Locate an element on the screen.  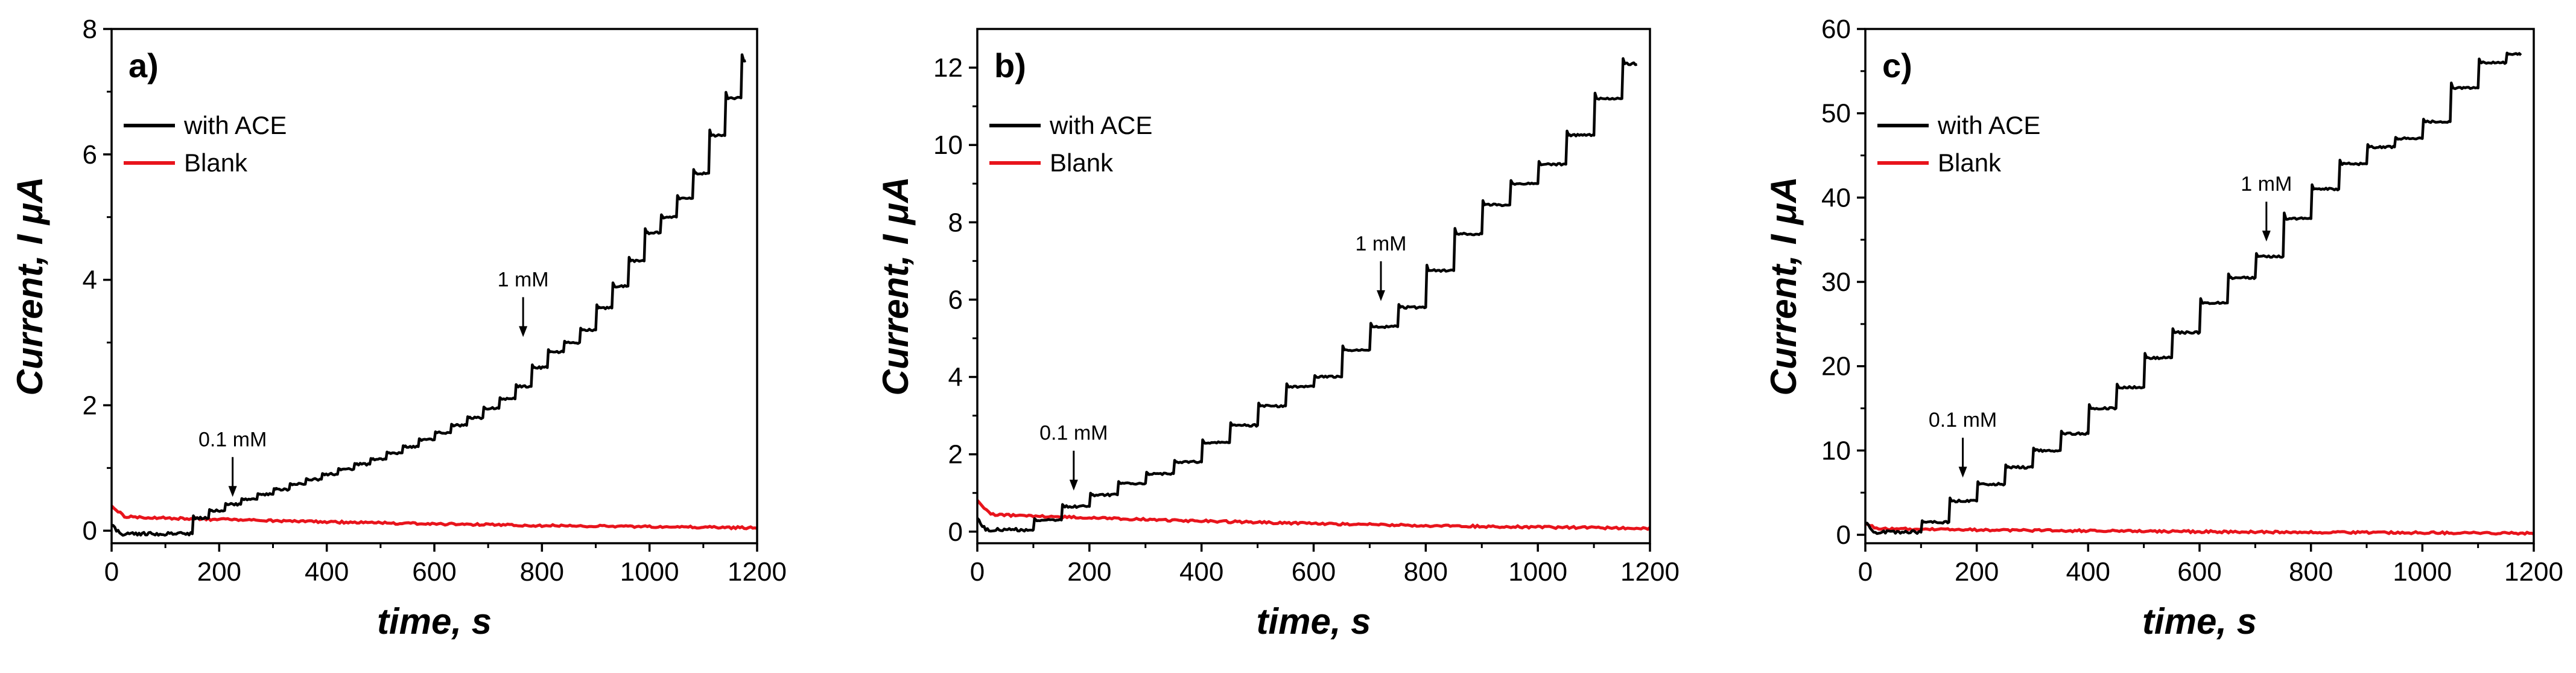
y-tick-label: 60 is located at coordinates (1836, 29).